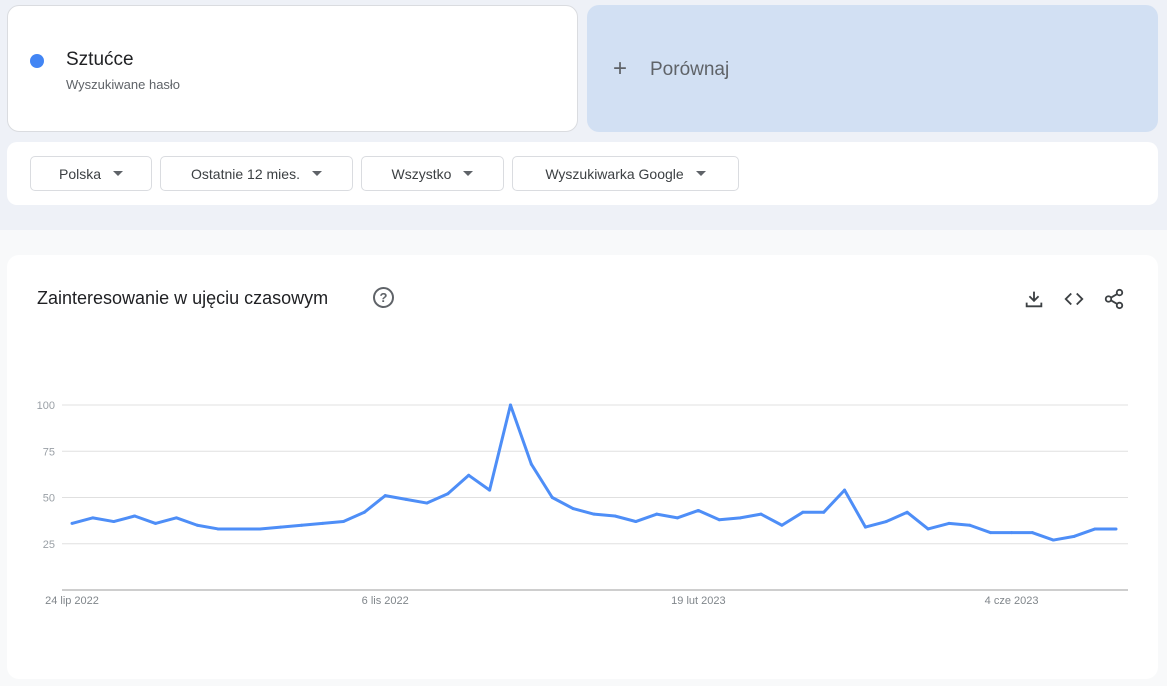 The image size is (1167, 686). I want to click on filter-label: Wszystko, so click(421, 173).